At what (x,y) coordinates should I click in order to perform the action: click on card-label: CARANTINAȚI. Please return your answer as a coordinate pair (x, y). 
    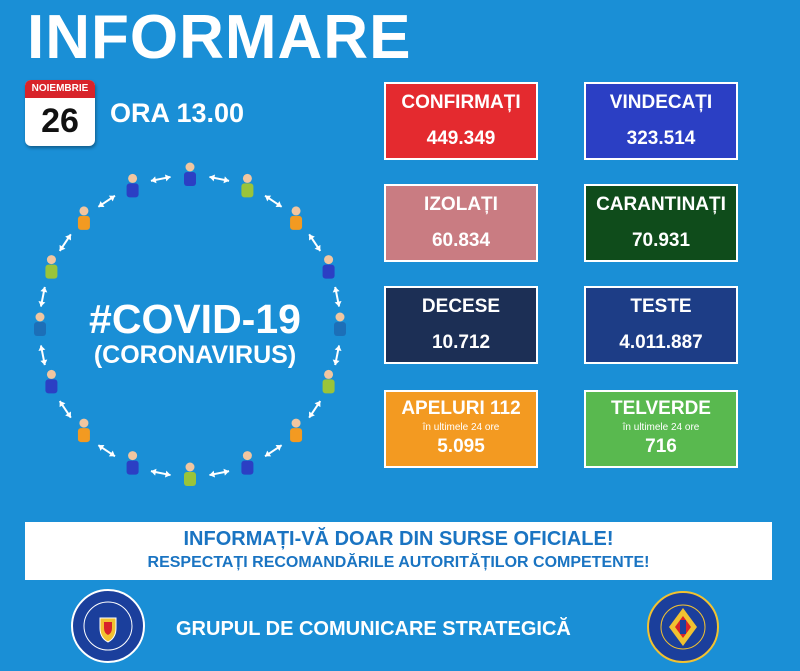
    Looking at the image, I should click on (661, 204).